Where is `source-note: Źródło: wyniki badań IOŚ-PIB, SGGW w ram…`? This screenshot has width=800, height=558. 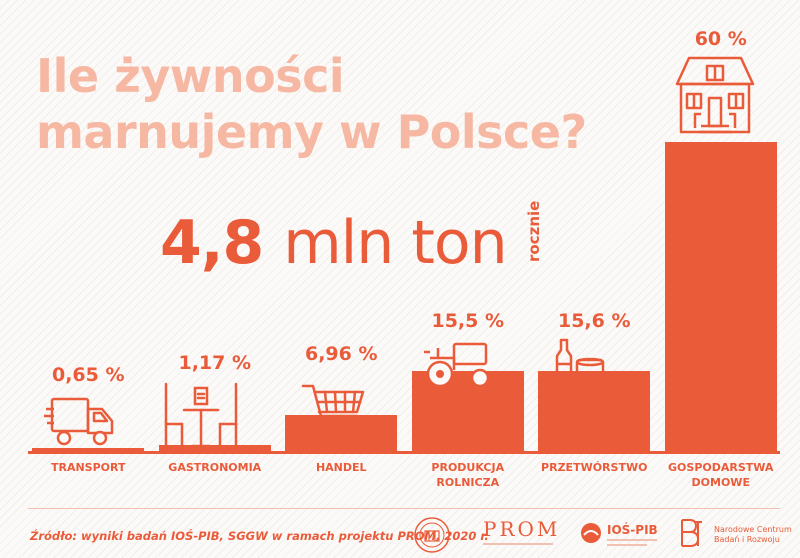
source-note: Źródło: wyniki badań IOŚ-PIB, SGGW w ram… is located at coordinates (259, 536).